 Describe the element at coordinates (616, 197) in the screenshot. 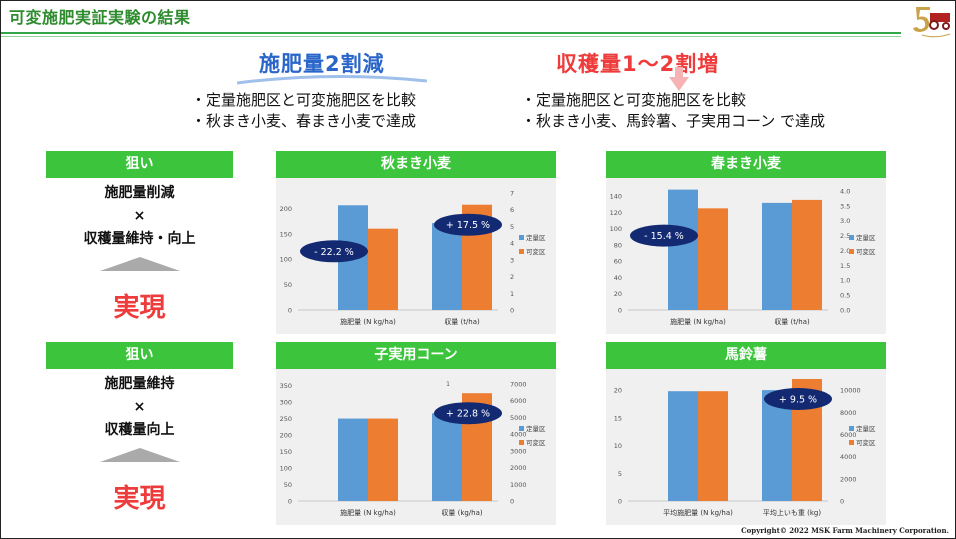

I see `y-tick-label: 140` at that location.